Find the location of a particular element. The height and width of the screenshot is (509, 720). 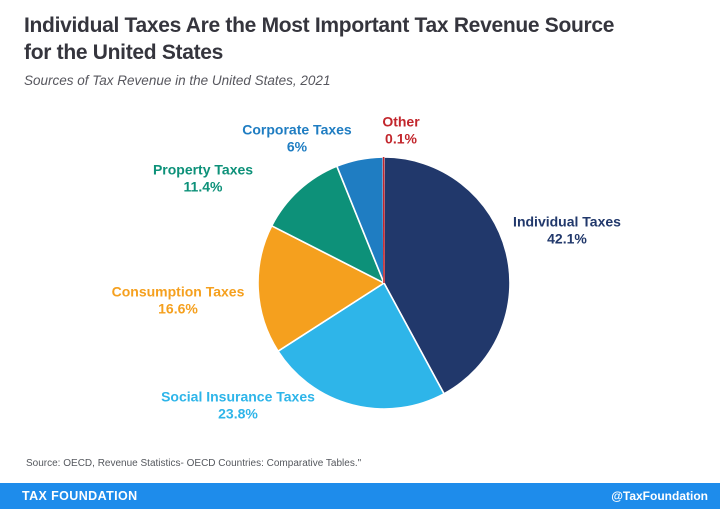

slice-label-name: Individual Taxes is located at coordinates (567, 221).